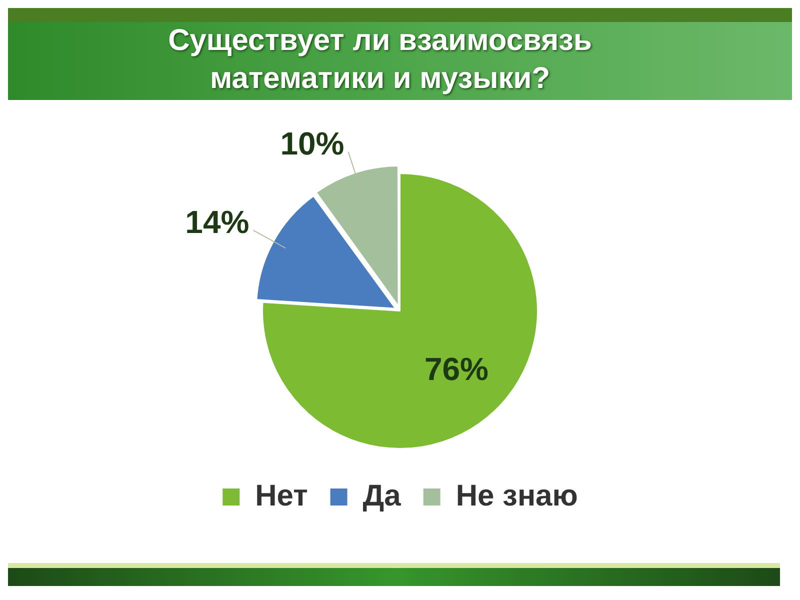  I want to click on legend-label: Нет, so click(281, 495).